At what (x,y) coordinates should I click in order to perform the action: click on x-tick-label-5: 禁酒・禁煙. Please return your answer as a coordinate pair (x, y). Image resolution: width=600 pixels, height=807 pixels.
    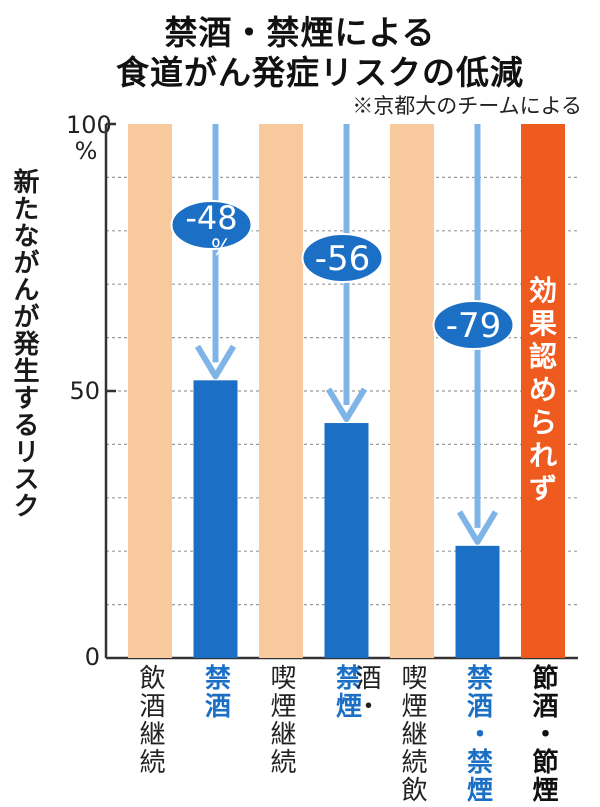
    Looking at the image, I should click on (477, 734).